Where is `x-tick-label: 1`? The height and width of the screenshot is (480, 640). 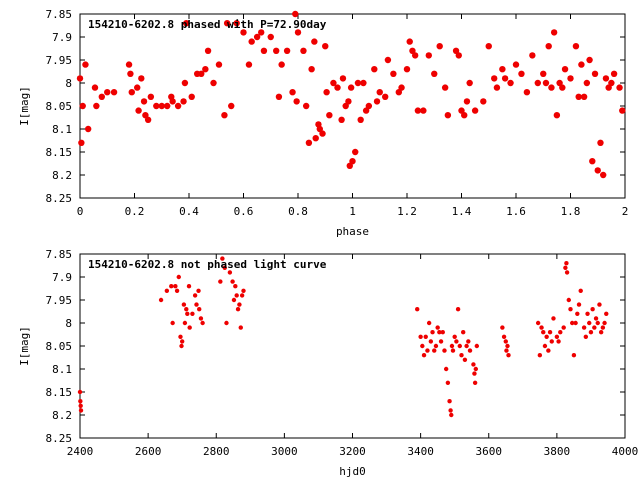 x-tick-label: 1 is located at coordinates (352, 211).